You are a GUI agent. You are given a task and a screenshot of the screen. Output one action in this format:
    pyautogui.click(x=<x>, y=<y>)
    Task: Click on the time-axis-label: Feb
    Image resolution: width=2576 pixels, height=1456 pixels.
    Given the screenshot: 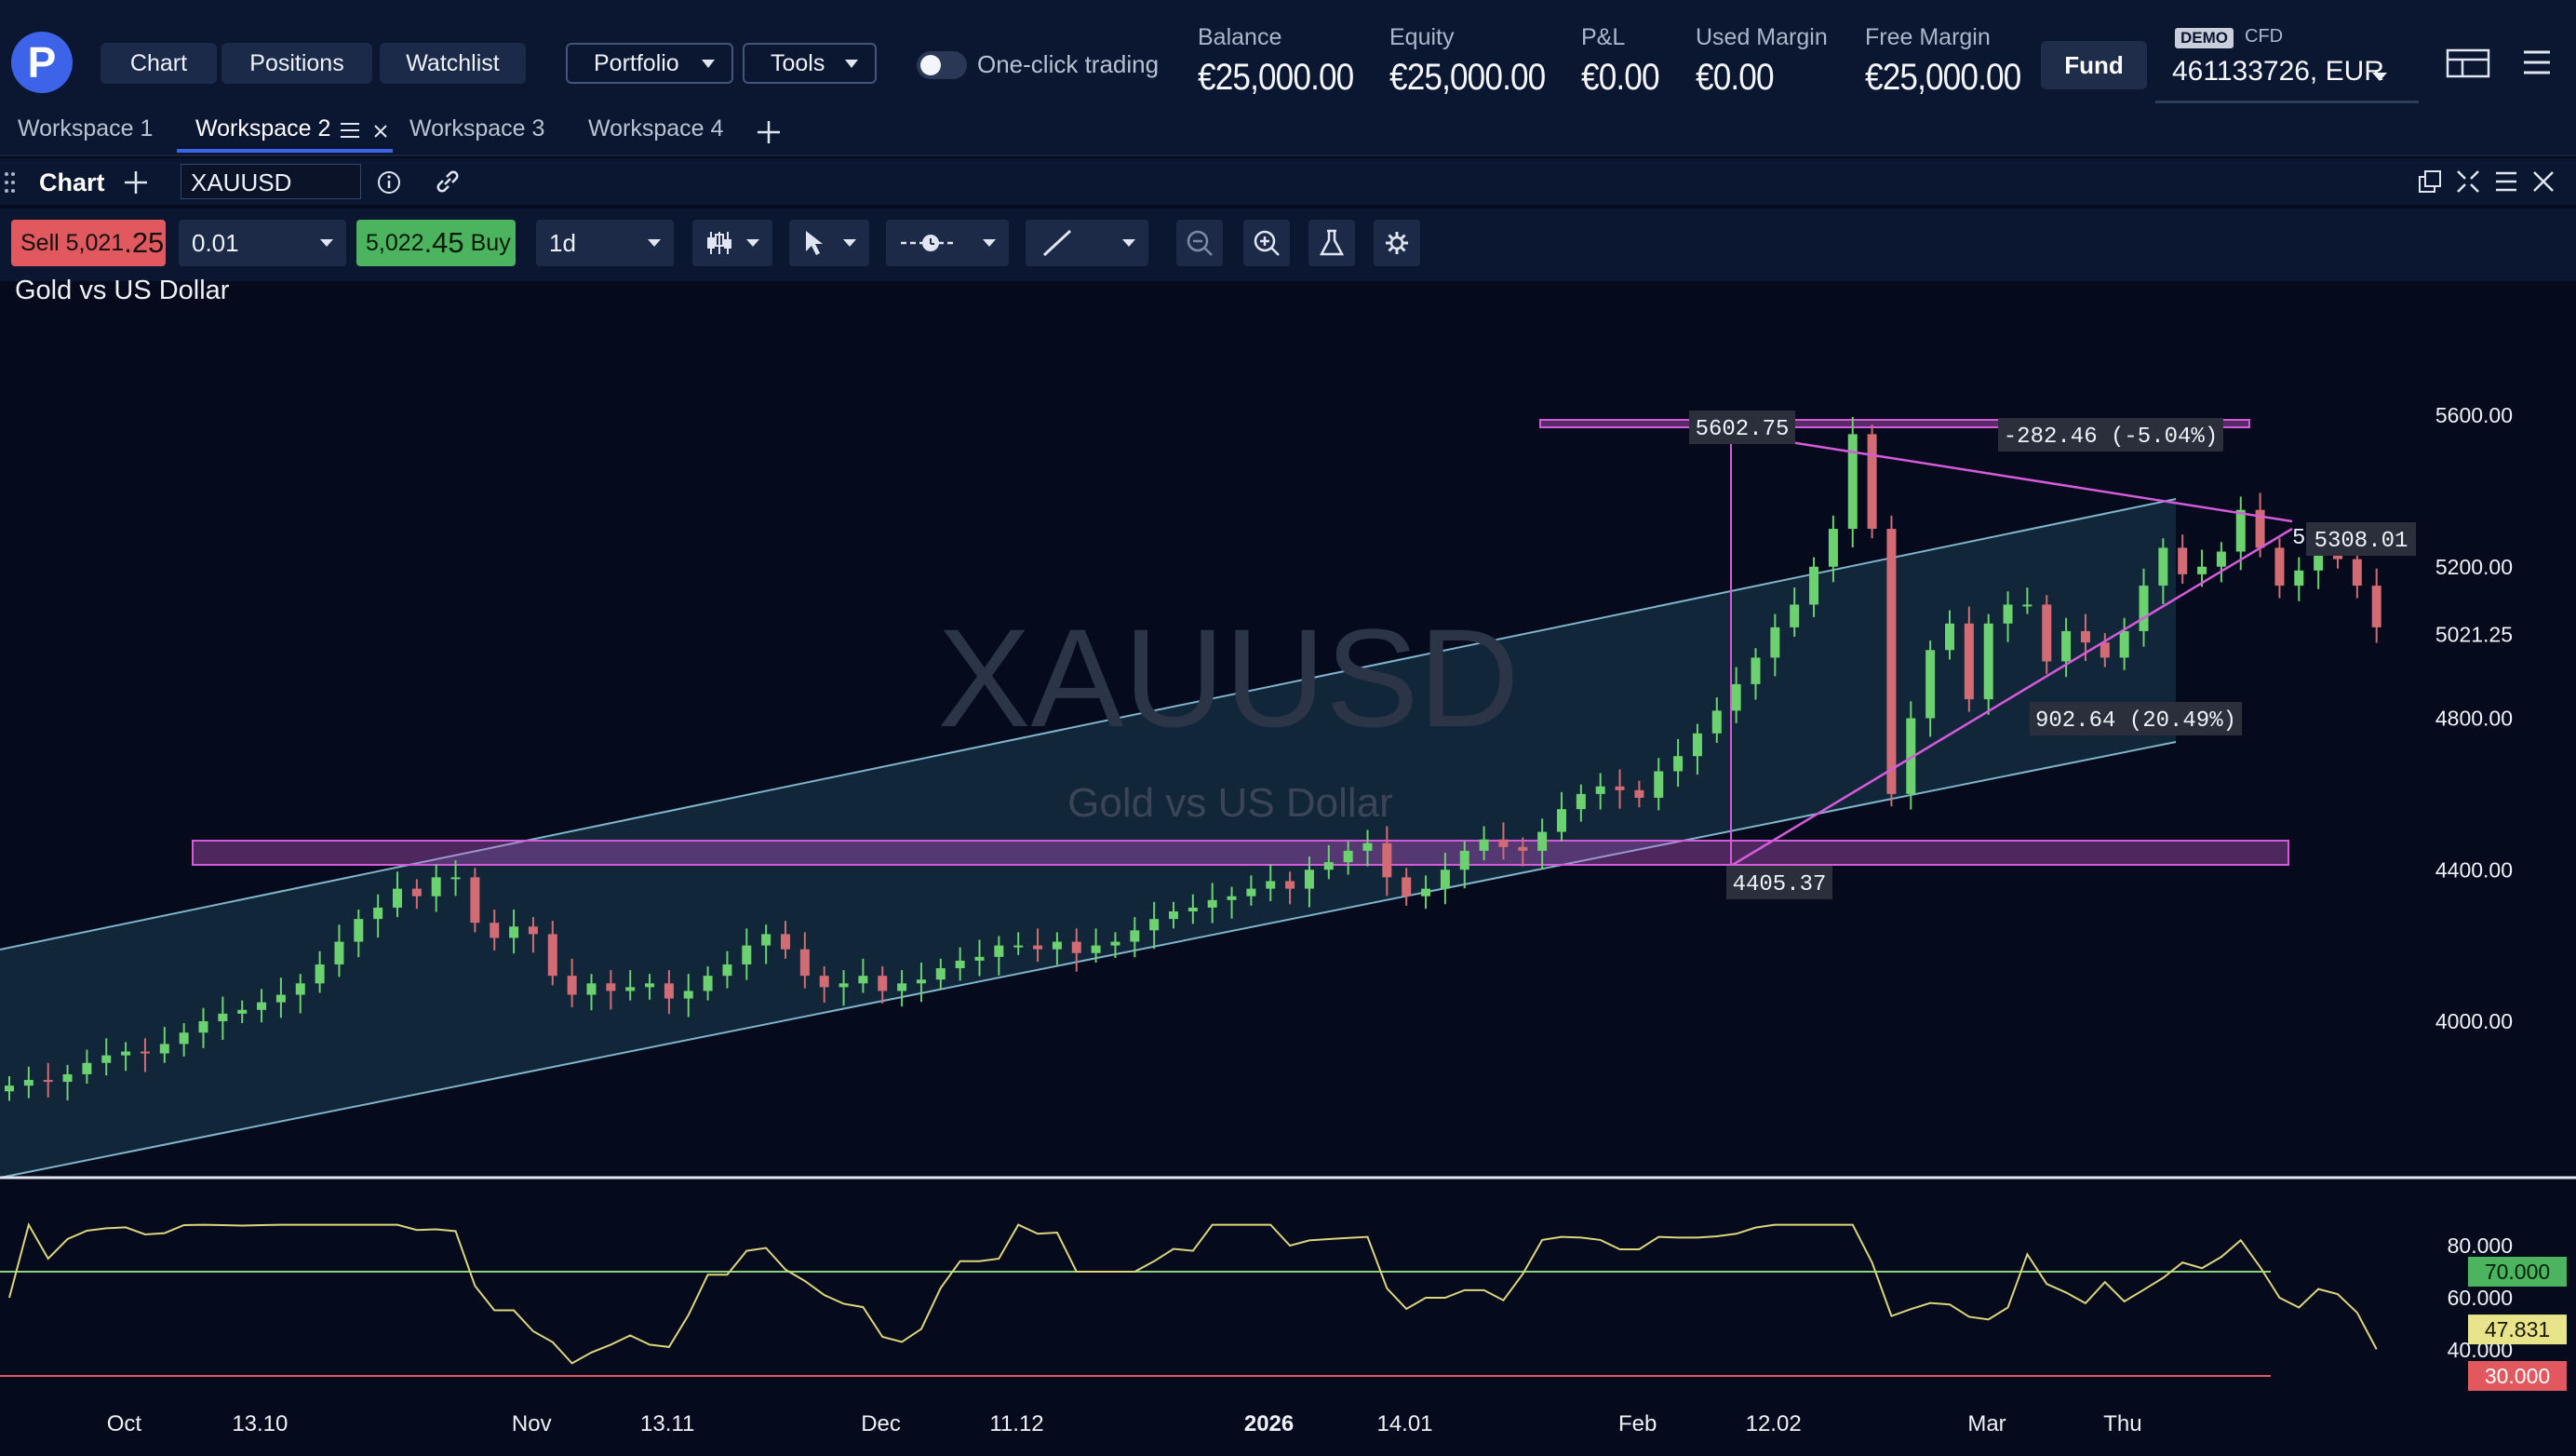 What is the action you would take?
    pyautogui.click(x=1637, y=1423)
    